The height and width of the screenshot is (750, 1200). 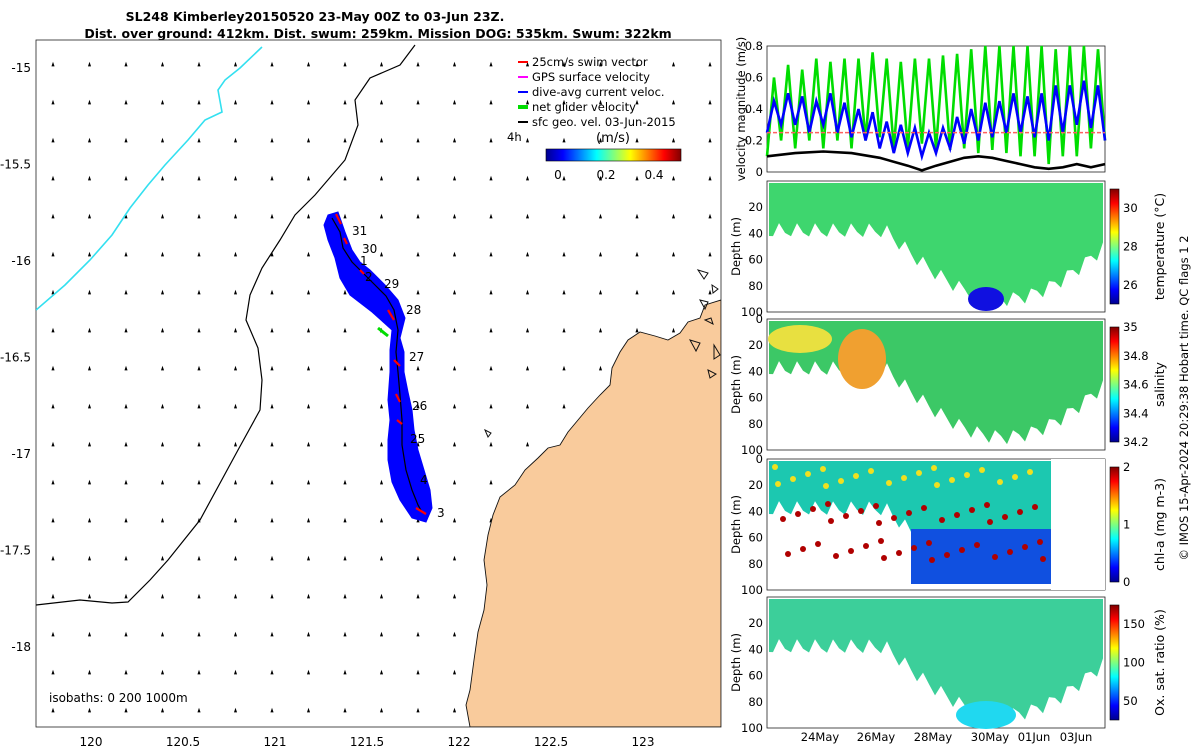 What do you see at coordinates (1130, 208) in the screenshot?
I see `colorbar-tick: 30` at bounding box center [1130, 208].